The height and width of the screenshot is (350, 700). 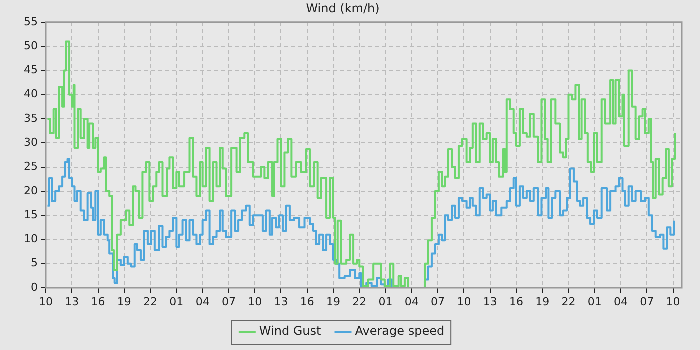 What do you see at coordinates (31, 70) in the screenshot?
I see `y-tick-label: 45` at bounding box center [31, 70].